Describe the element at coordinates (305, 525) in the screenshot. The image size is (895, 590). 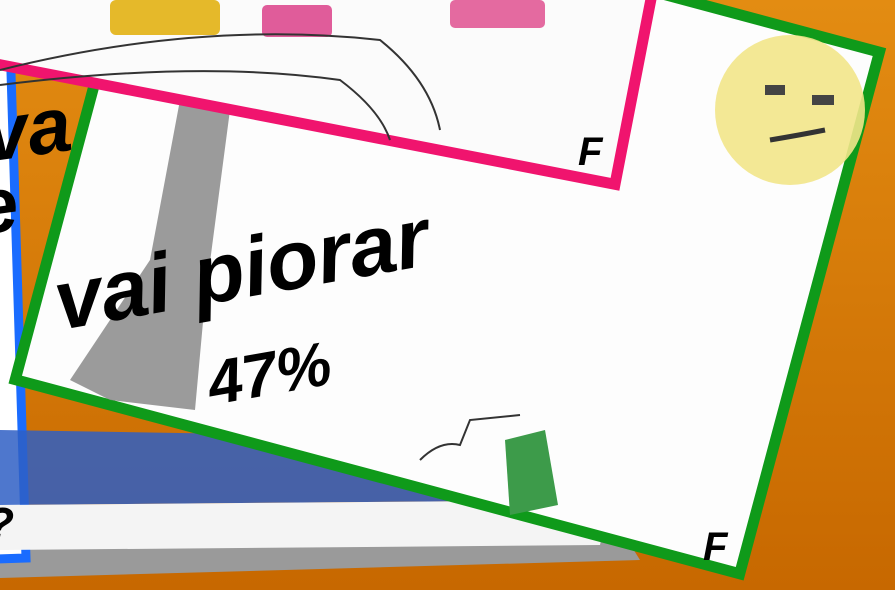
I see `paper-edge` at that location.